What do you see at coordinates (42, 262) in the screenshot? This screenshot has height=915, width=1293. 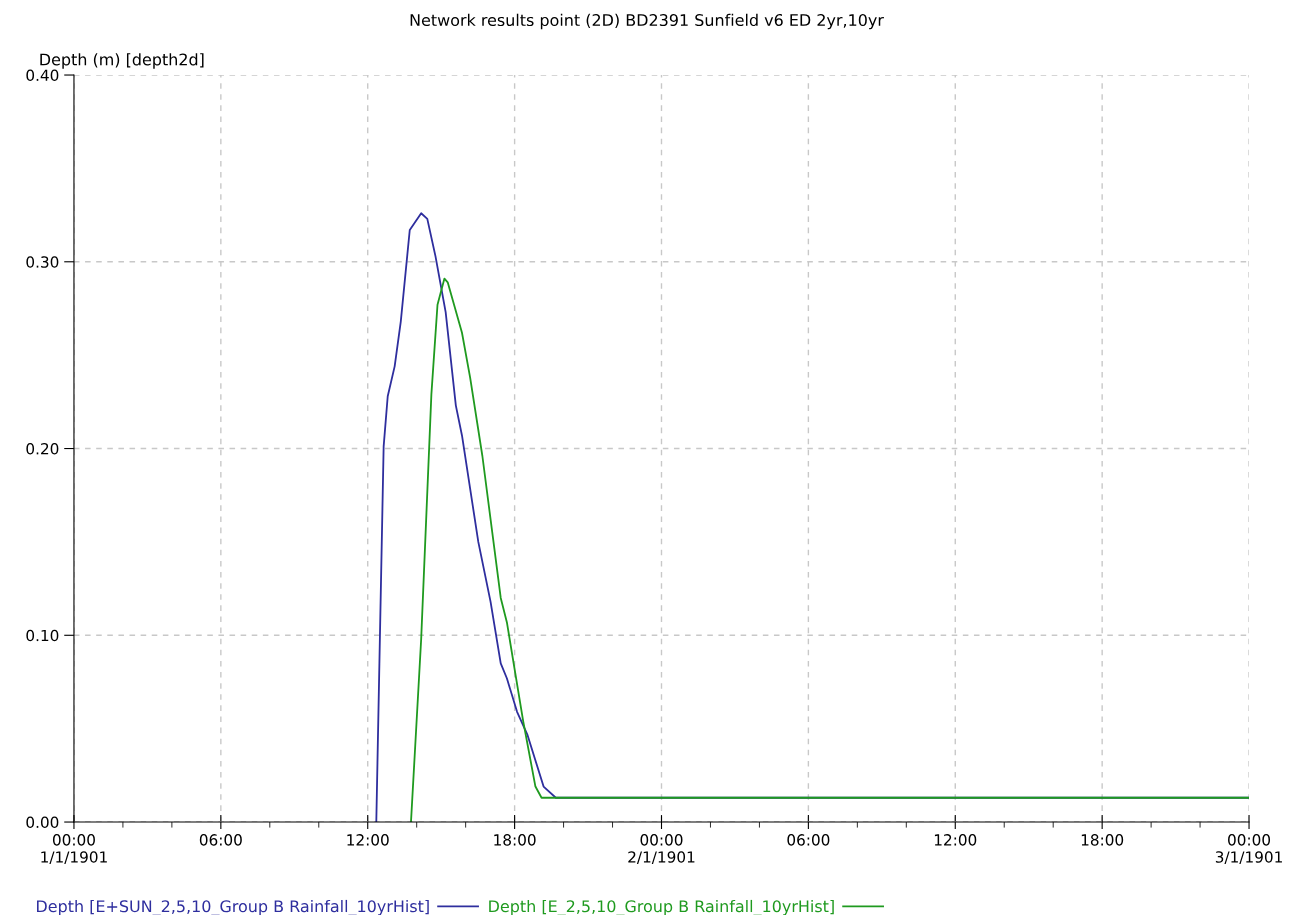 I see `y-tick-label: 0.30` at bounding box center [42, 262].